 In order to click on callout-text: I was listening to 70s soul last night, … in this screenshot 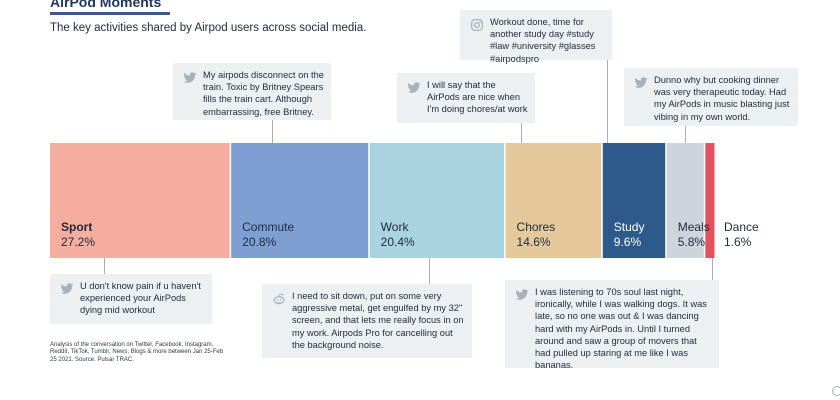, I will do `click(621, 329)`.